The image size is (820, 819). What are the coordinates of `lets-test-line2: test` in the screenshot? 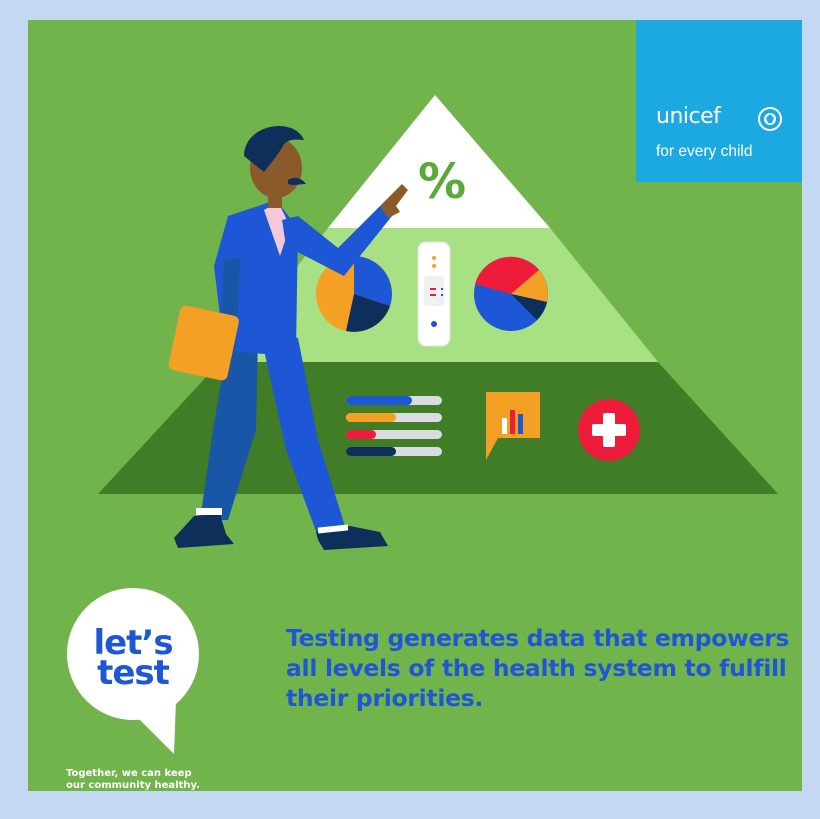 It's located at (133, 673).